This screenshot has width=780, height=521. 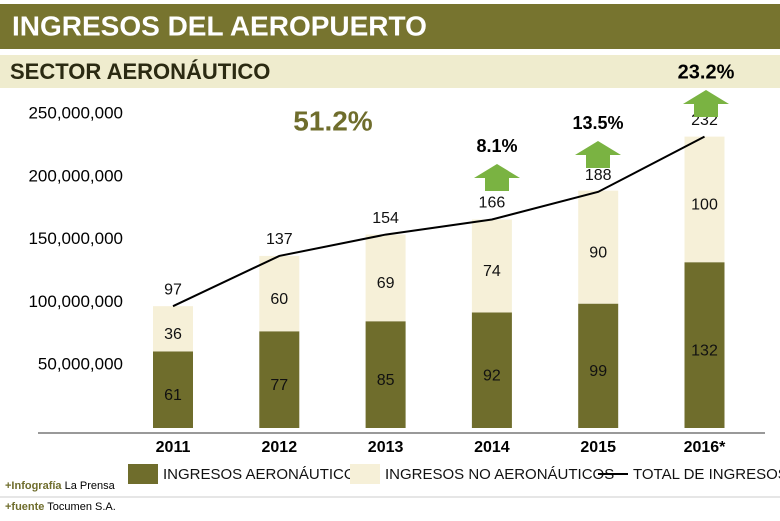 I want to click on legend-label: INGRESOS NO AERONÁUTICOS, so click(x=499, y=474).